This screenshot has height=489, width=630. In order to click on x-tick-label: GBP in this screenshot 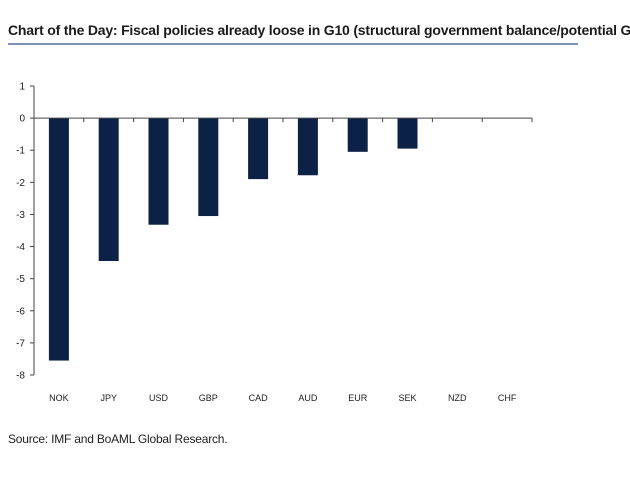, I will do `click(208, 398)`.